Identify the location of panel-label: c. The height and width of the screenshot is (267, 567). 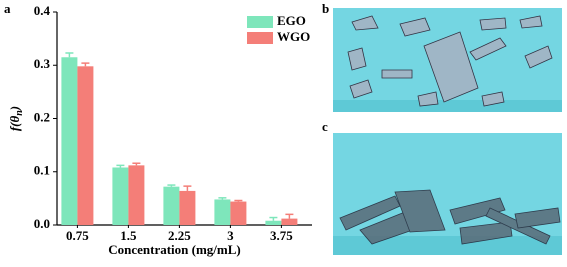
(325, 126).